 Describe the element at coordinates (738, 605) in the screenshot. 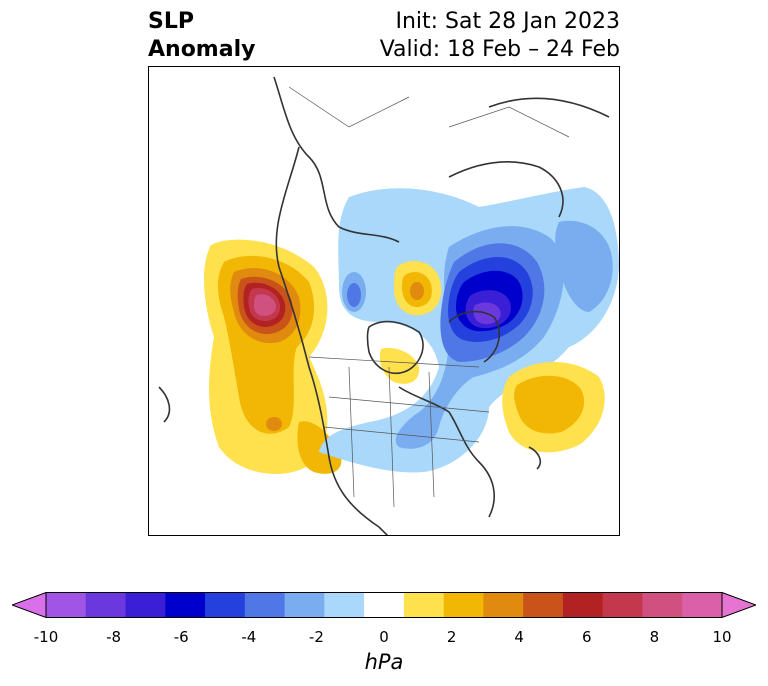

I see `colorbar-extend-max` at that location.